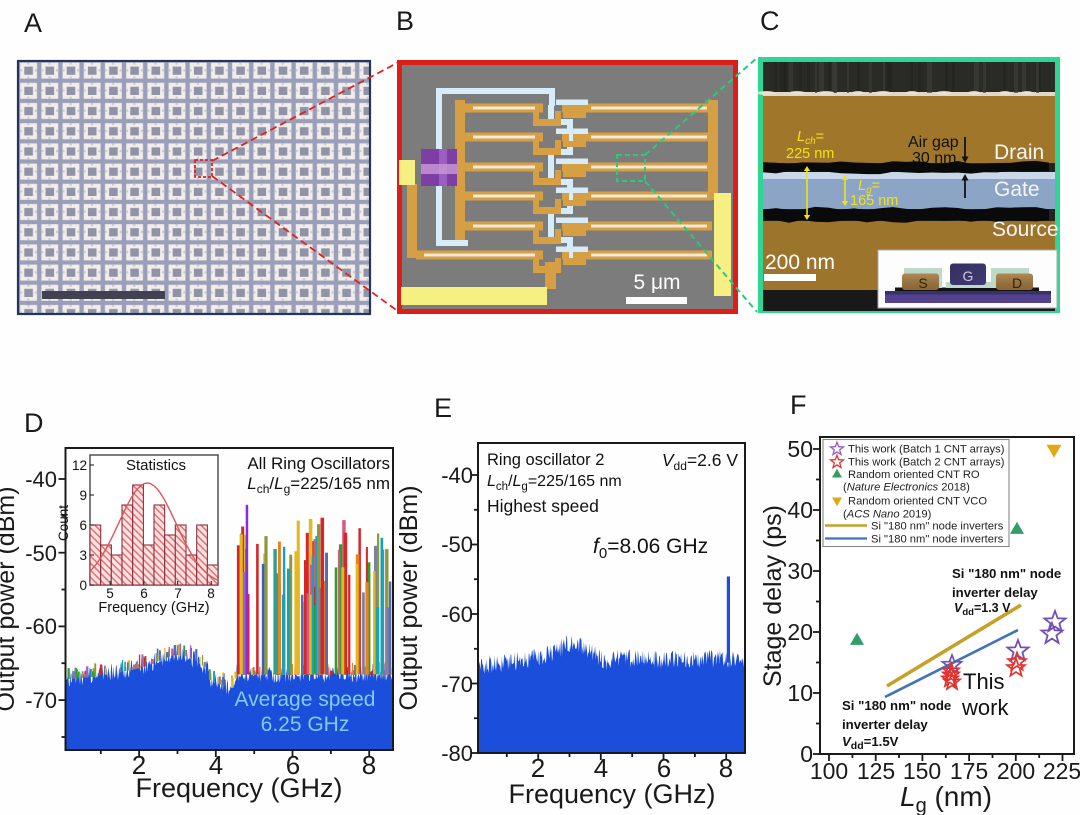 This screenshot has width=1080, height=815. What do you see at coordinates (1061, 771) in the screenshot?
I see `svg-text: 225` at bounding box center [1061, 771].